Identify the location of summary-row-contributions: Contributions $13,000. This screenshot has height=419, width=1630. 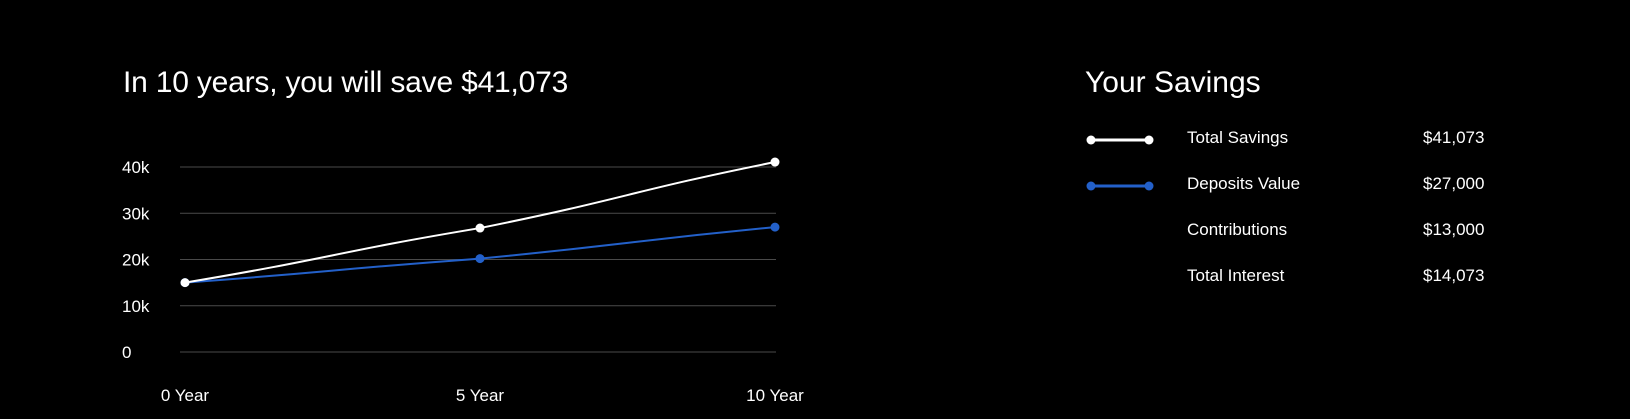
(1300, 233).